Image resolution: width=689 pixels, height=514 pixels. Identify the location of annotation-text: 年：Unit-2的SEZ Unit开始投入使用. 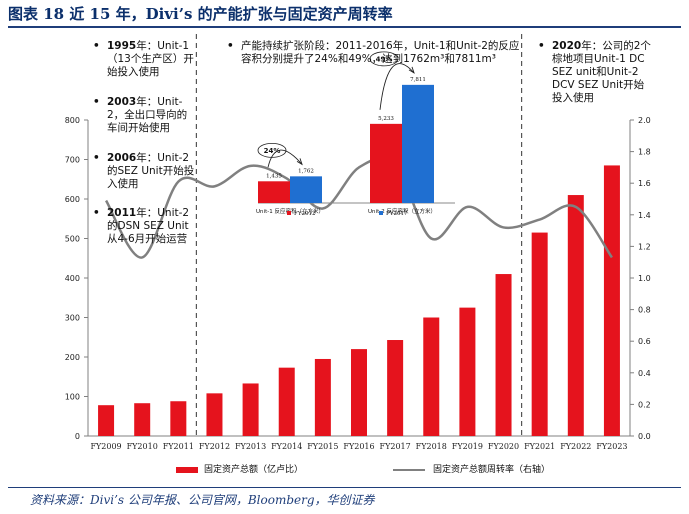
(151, 171).